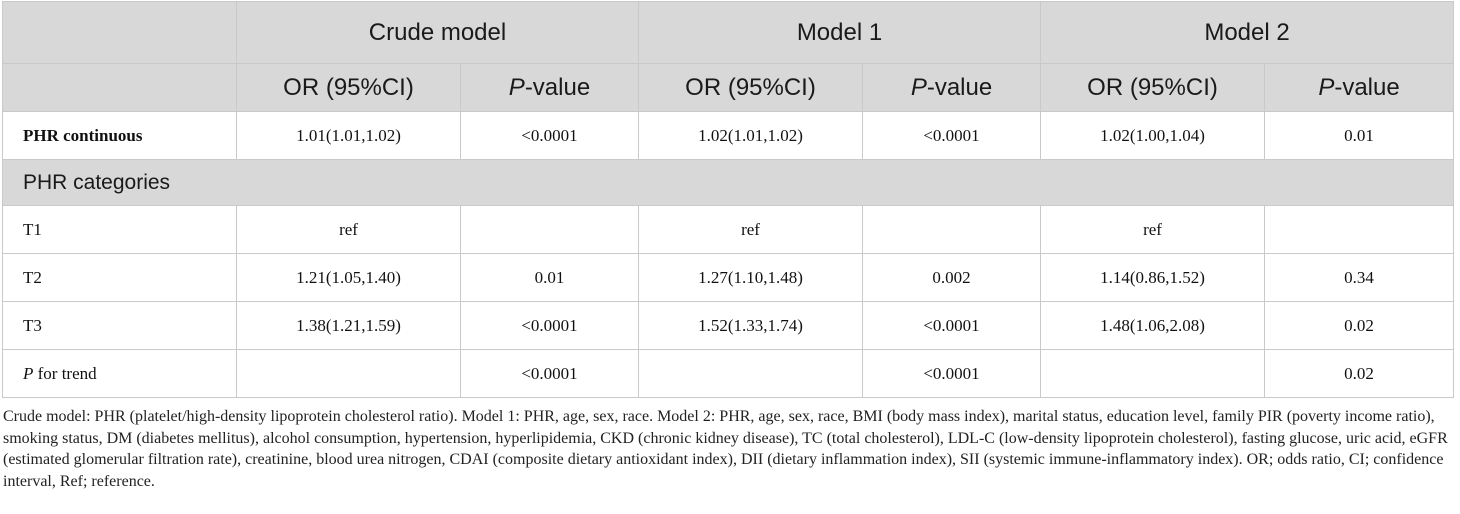 Image resolution: width=1460 pixels, height=514 pixels. What do you see at coordinates (119, 135) in the screenshot?
I see `row-label: PHR continuous` at bounding box center [119, 135].